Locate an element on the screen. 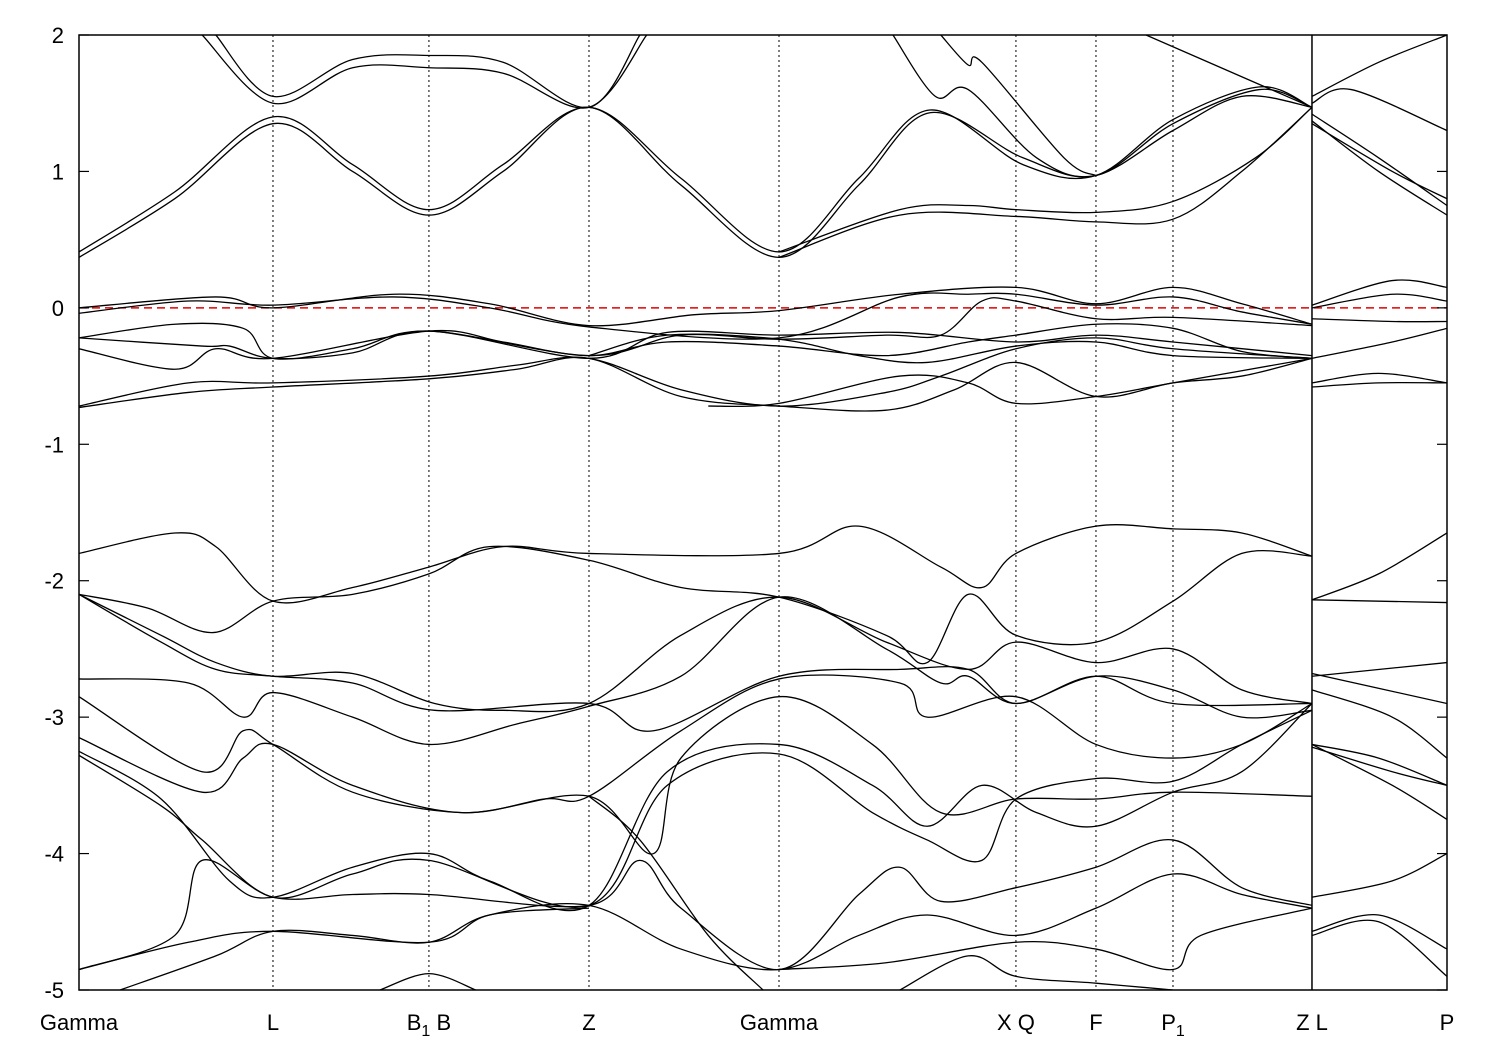 This screenshot has height=1050, width=1500. label-suffix: Q is located at coordinates (1023, 1022).